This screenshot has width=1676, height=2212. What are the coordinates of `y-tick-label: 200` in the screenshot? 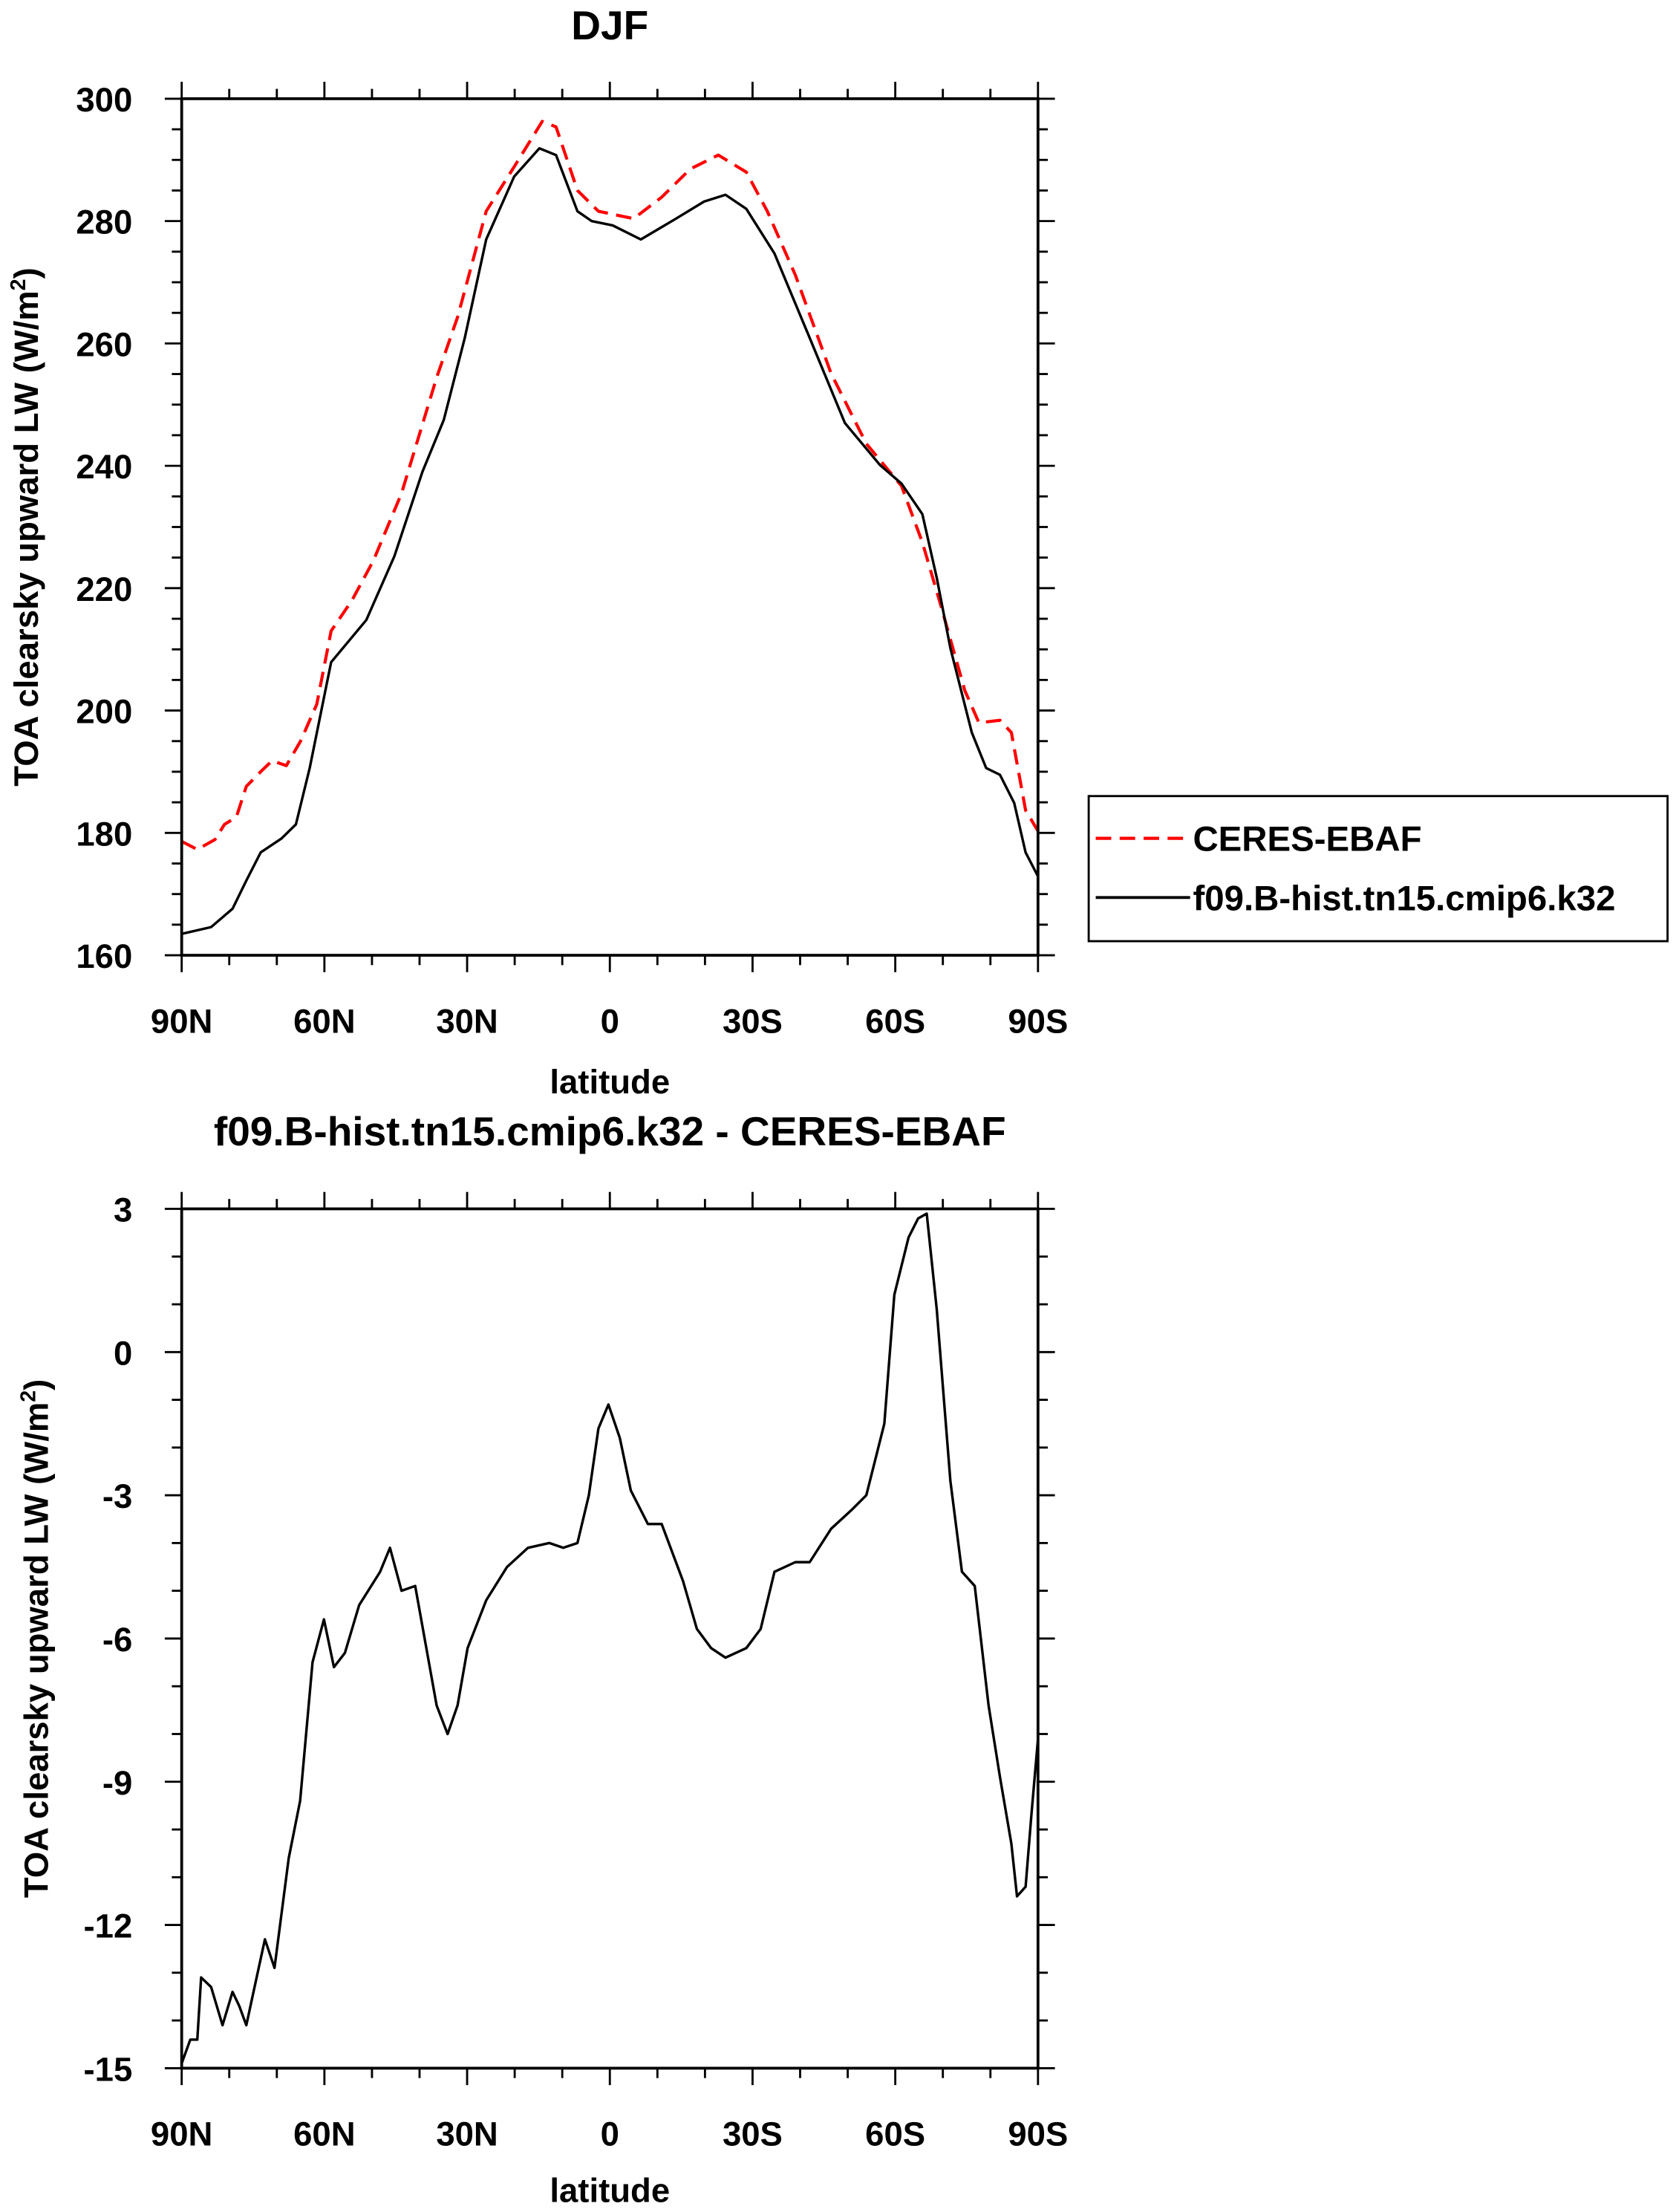 It's located at (104, 712).